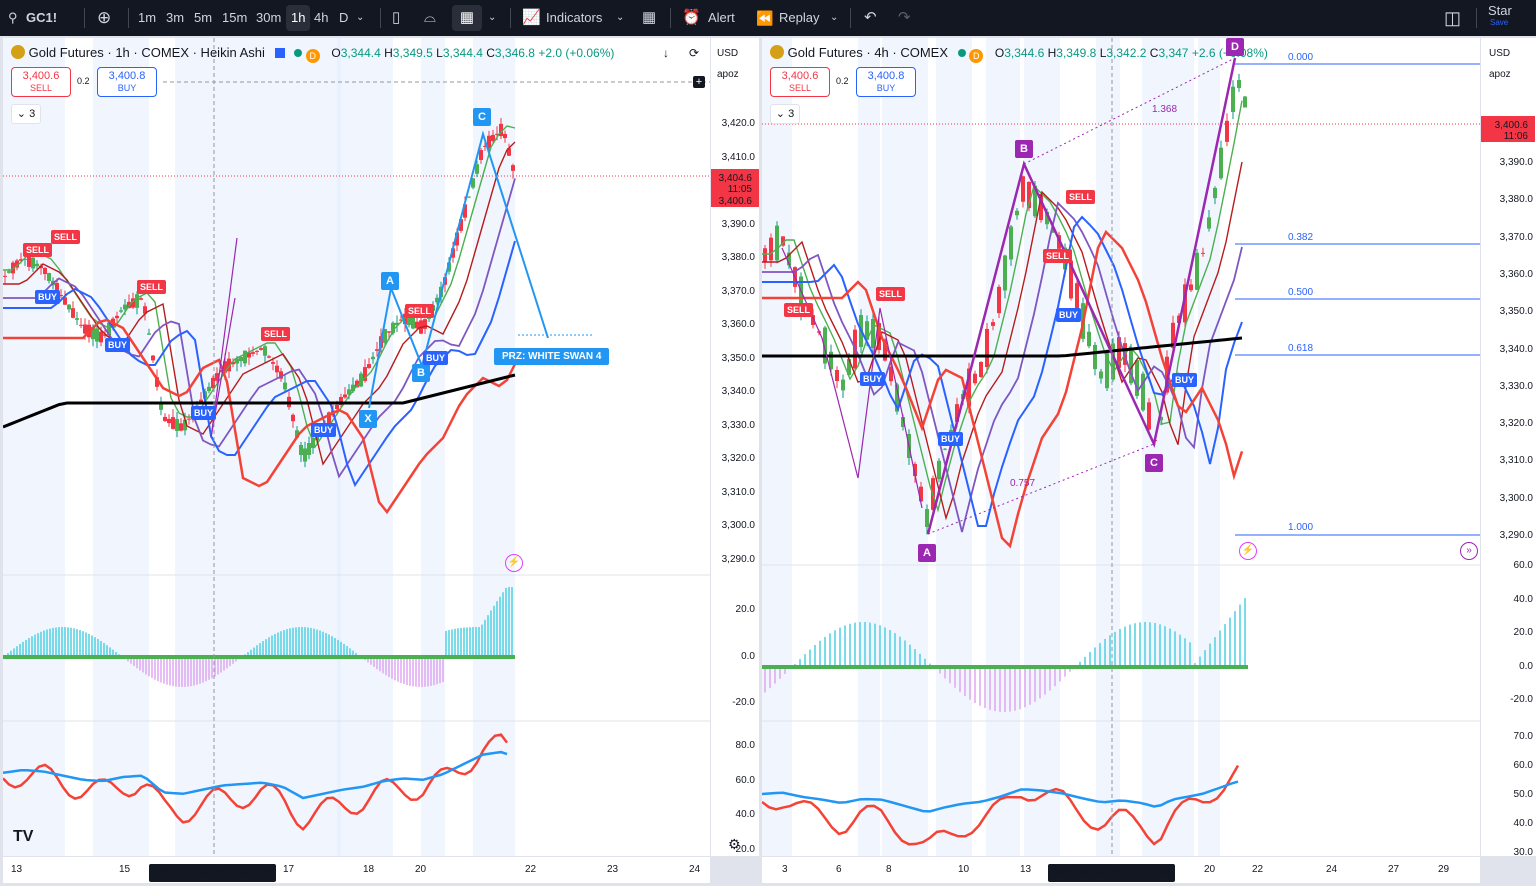 This screenshot has height=886, width=1536. I want to click on rsi-red, so click(1001, 805).